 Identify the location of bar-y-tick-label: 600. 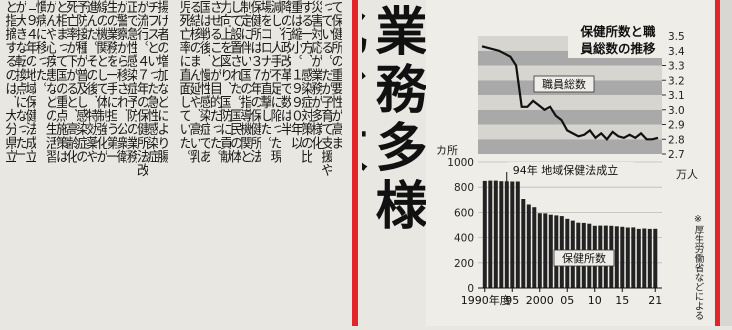
(464, 213).